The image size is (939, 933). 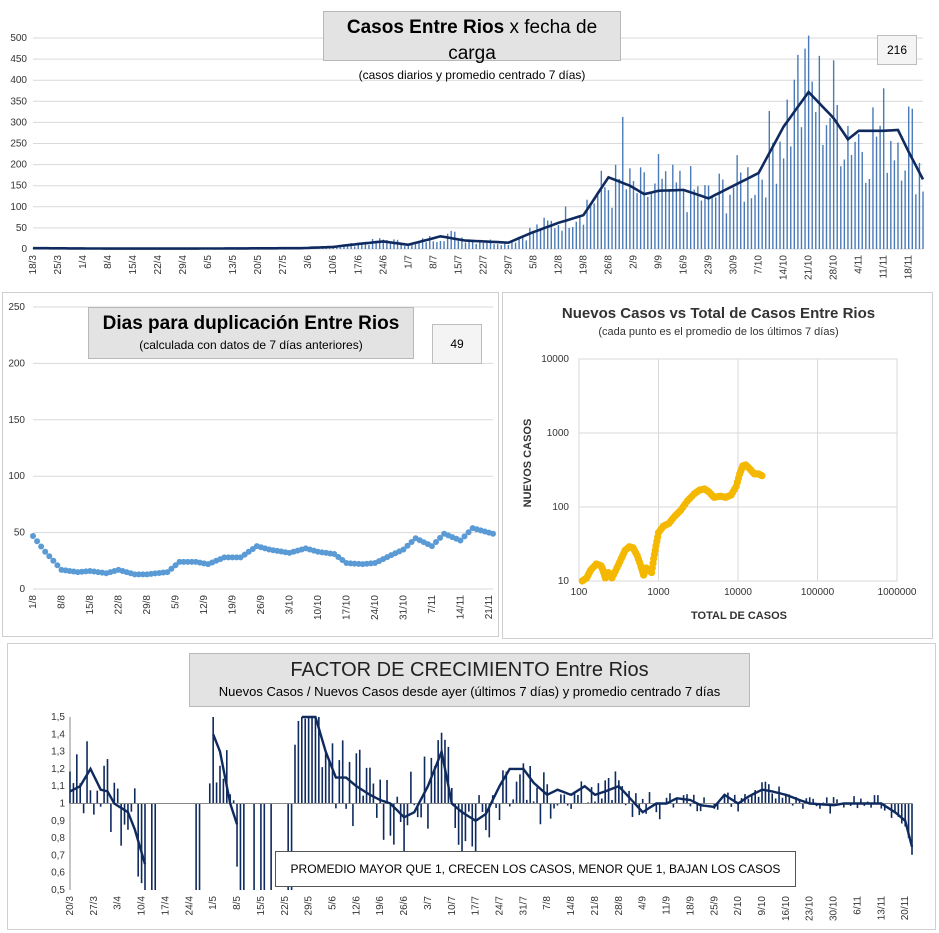 What do you see at coordinates (834, 908) in the screenshot?
I see `factor-x-tick-label: 30/10` at bounding box center [834, 908].